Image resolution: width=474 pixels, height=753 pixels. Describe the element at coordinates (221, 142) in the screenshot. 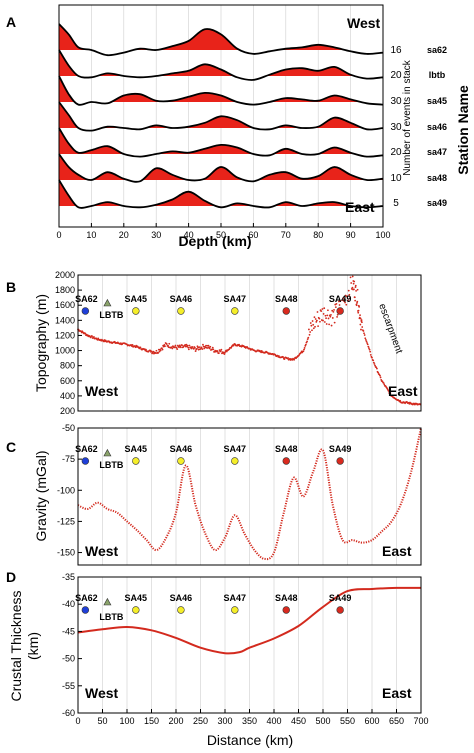

I see `panel-a-trace-sa47` at that location.